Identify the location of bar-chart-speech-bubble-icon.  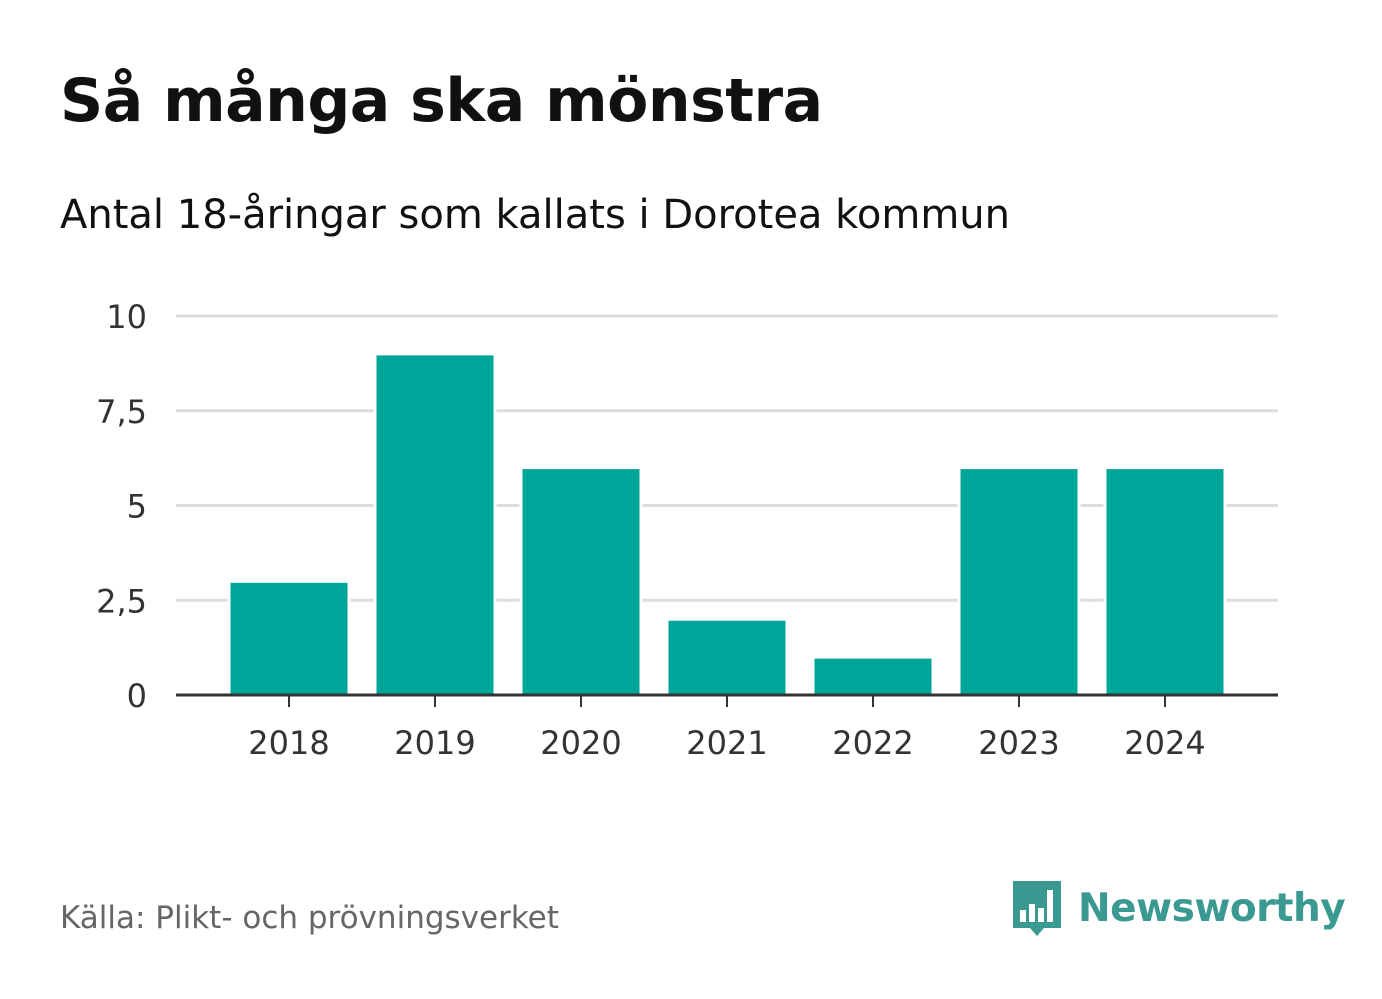
(1037, 908).